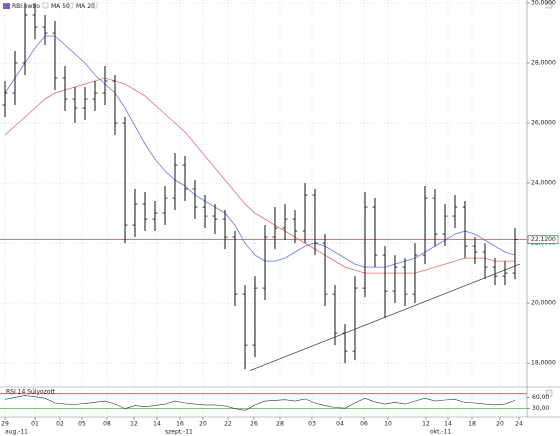 The width and height of the screenshot is (560, 436). What do you see at coordinates (228, 424) in the screenshot?
I see `x-tick-label: 22` at bounding box center [228, 424].